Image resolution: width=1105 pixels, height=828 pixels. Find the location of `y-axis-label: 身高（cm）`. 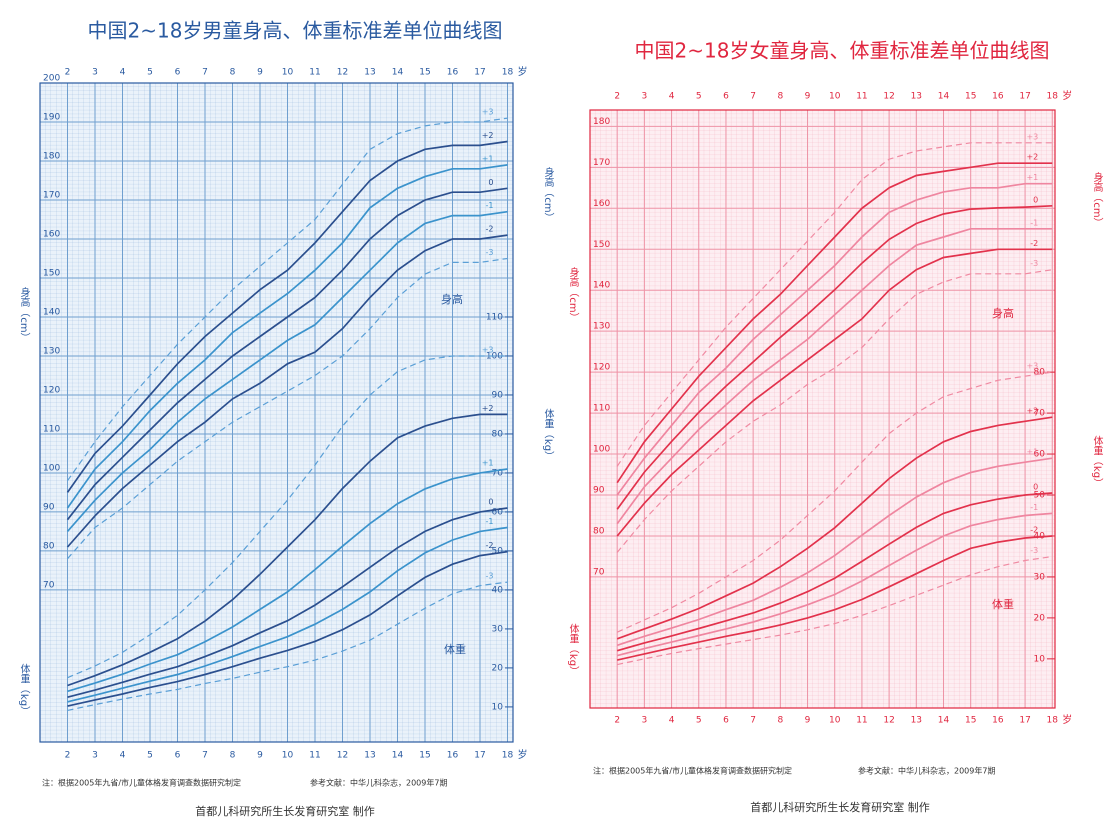

y-axis-label: 身高（cm） is located at coordinates (573, 294).